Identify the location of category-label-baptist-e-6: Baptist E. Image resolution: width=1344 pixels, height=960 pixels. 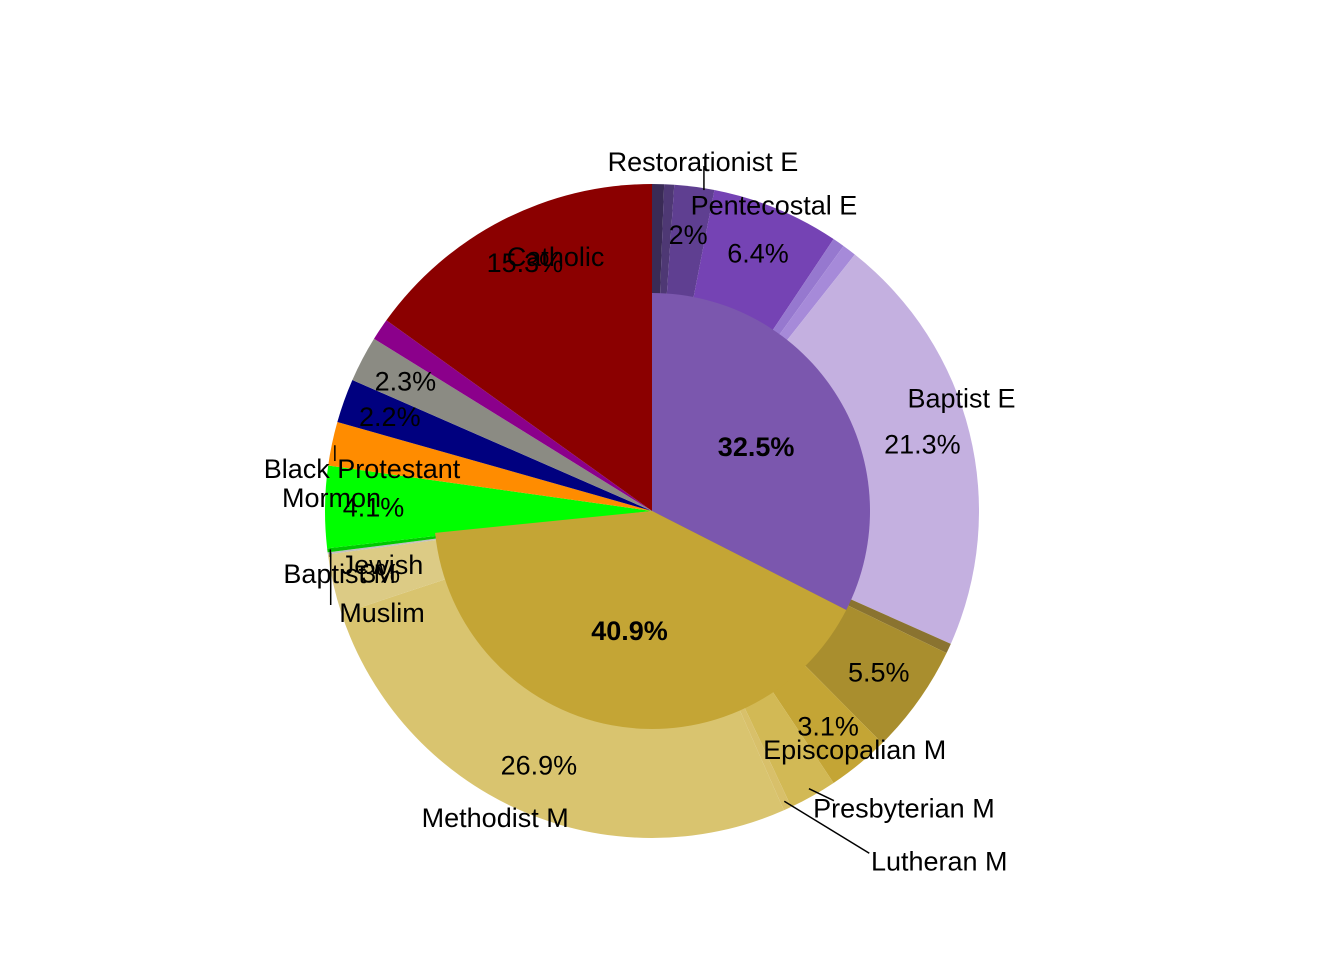
(961, 399).